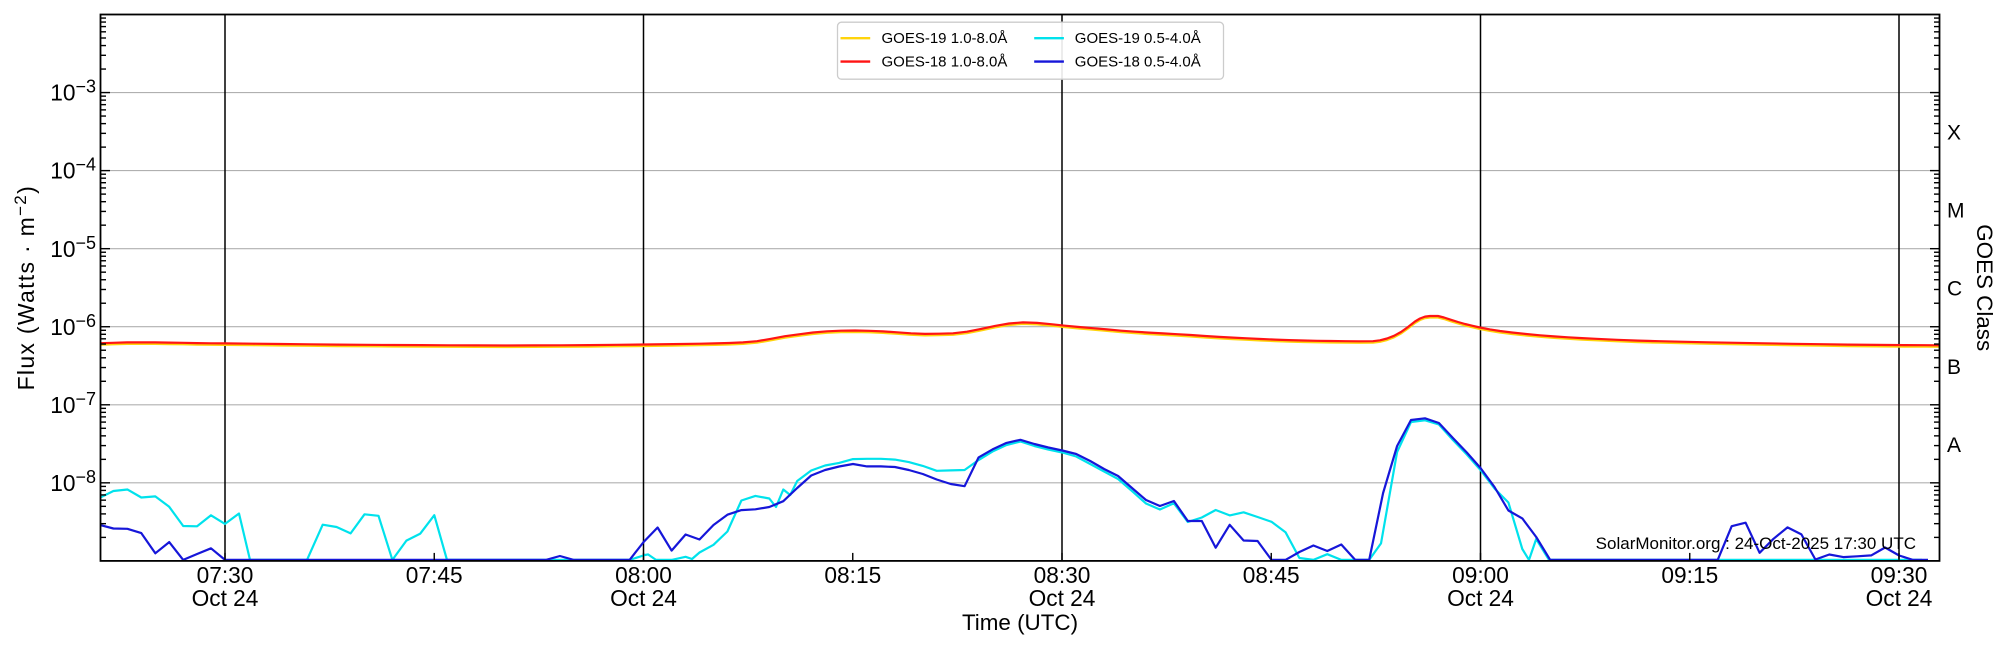 The width and height of the screenshot is (2000, 650). What do you see at coordinates (1899, 575) in the screenshot?
I see `svg-text: 09:30` at bounding box center [1899, 575].